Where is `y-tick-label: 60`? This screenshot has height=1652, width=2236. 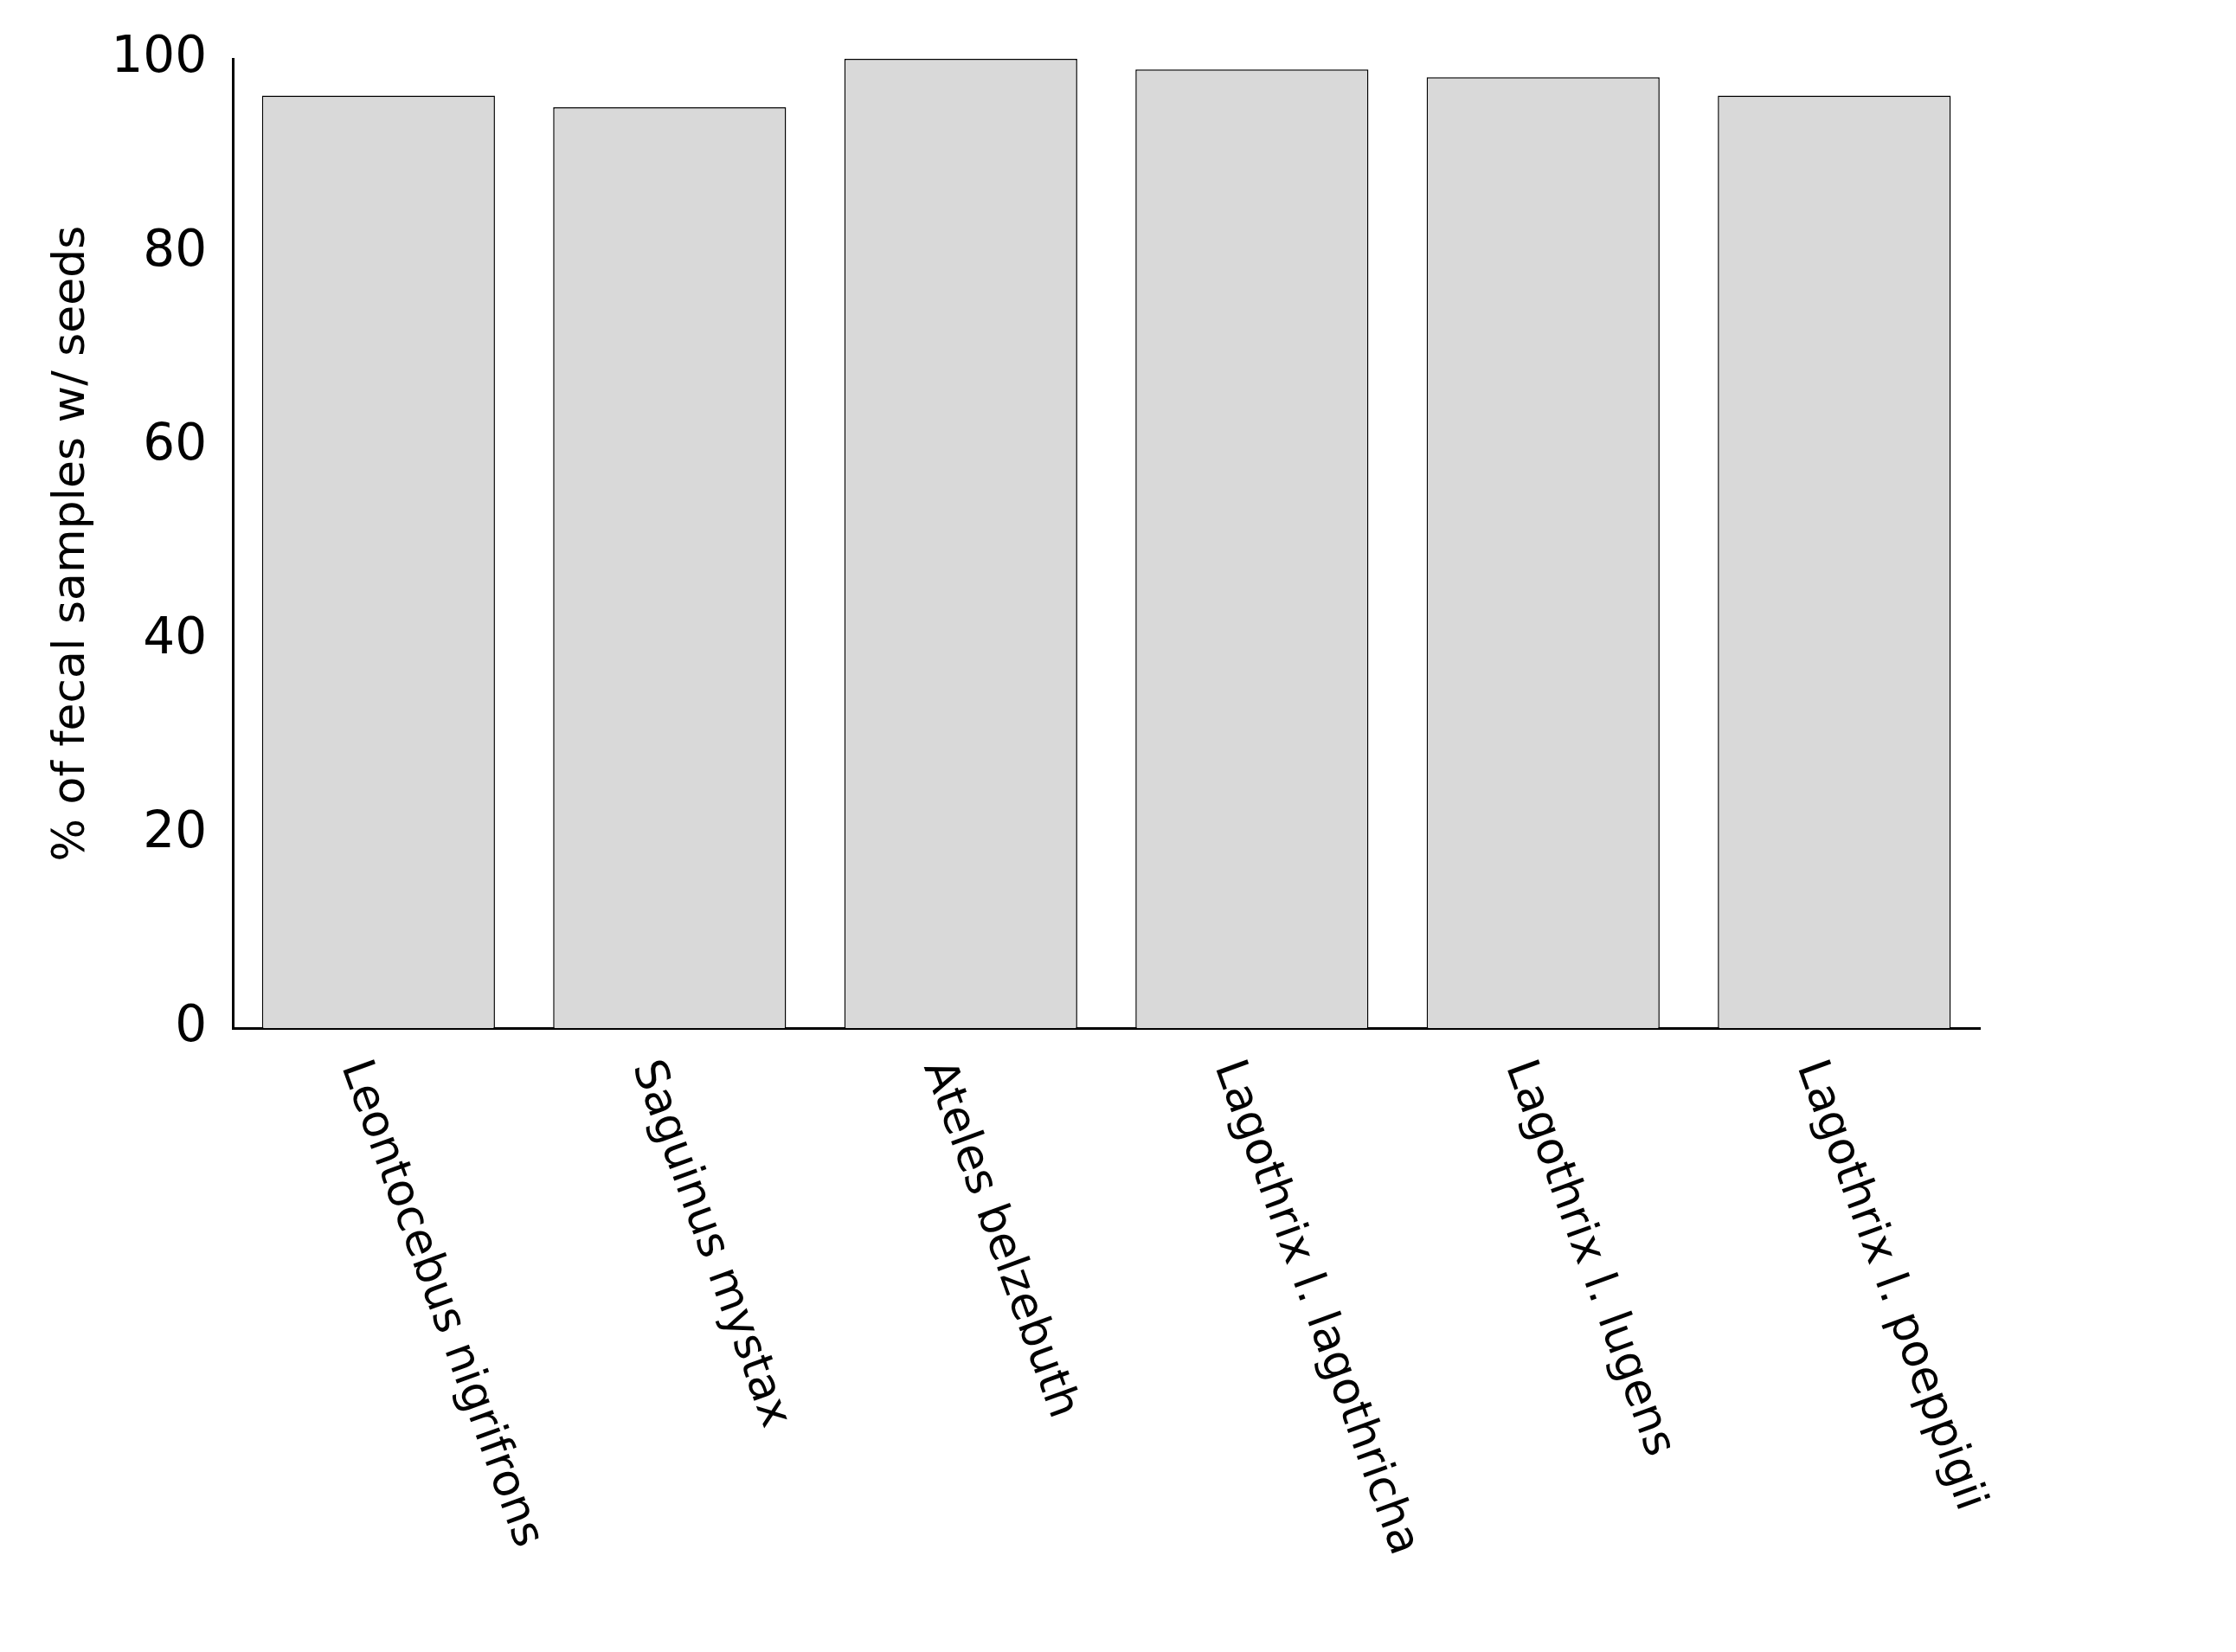
y-tick-label: 60 is located at coordinates (175, 442).